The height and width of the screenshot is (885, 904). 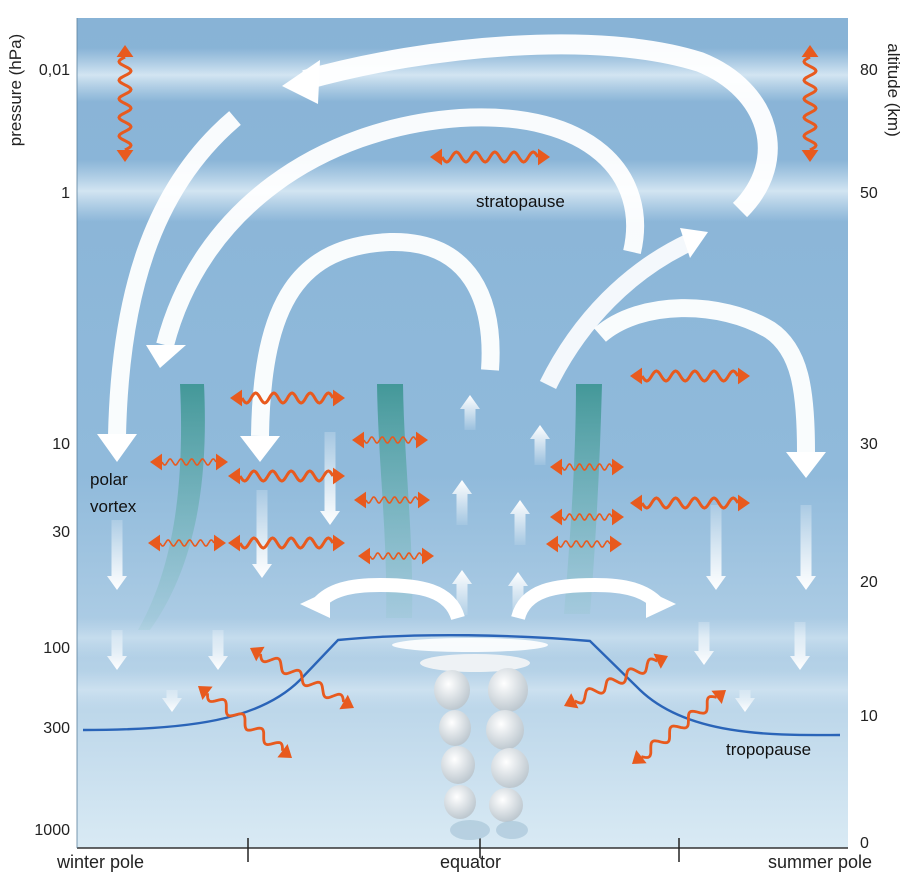 I want to click on summer-descent-arc, so click(x=704, y=376).